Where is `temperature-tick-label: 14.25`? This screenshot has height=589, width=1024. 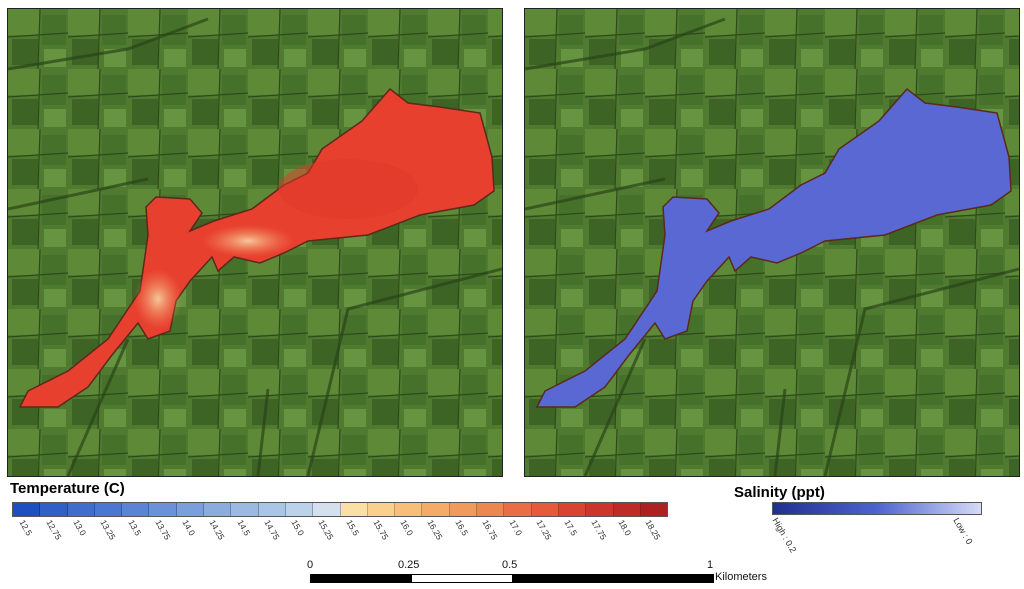
temperature-tick-label: 14.25 is located at coordinates (217, 530).